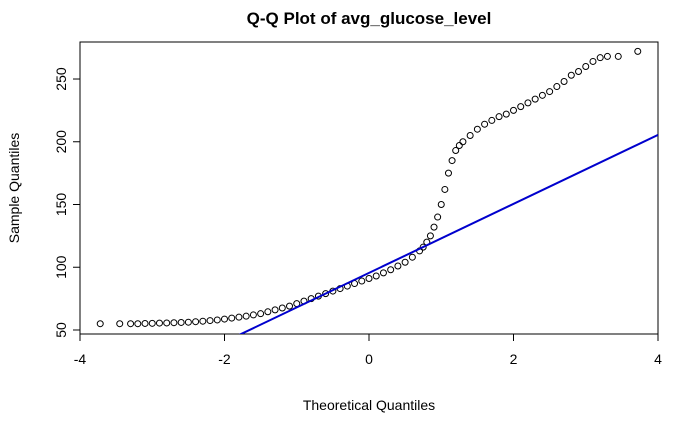 This screenshot has height=432, width=700. What do you see at coordinates (61, 79) in the screenshot?
I see `y-tick-label: 250` at bounding box center [61, 79].